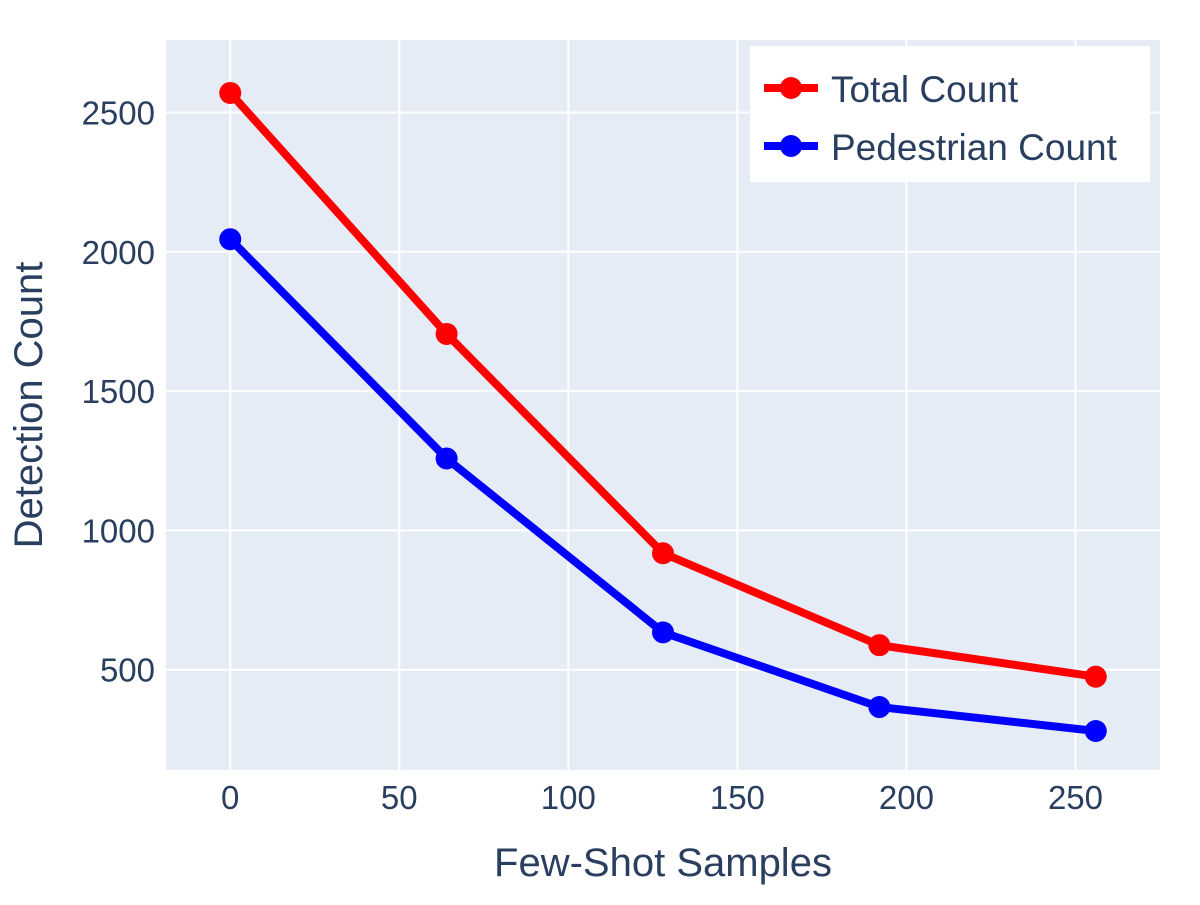 This screenshot has height=905, width=1200. What do you see at coordinates (118, 252) in the screenshot?
I see `y-tick-label: 2000` at bounding box center [118, 252].